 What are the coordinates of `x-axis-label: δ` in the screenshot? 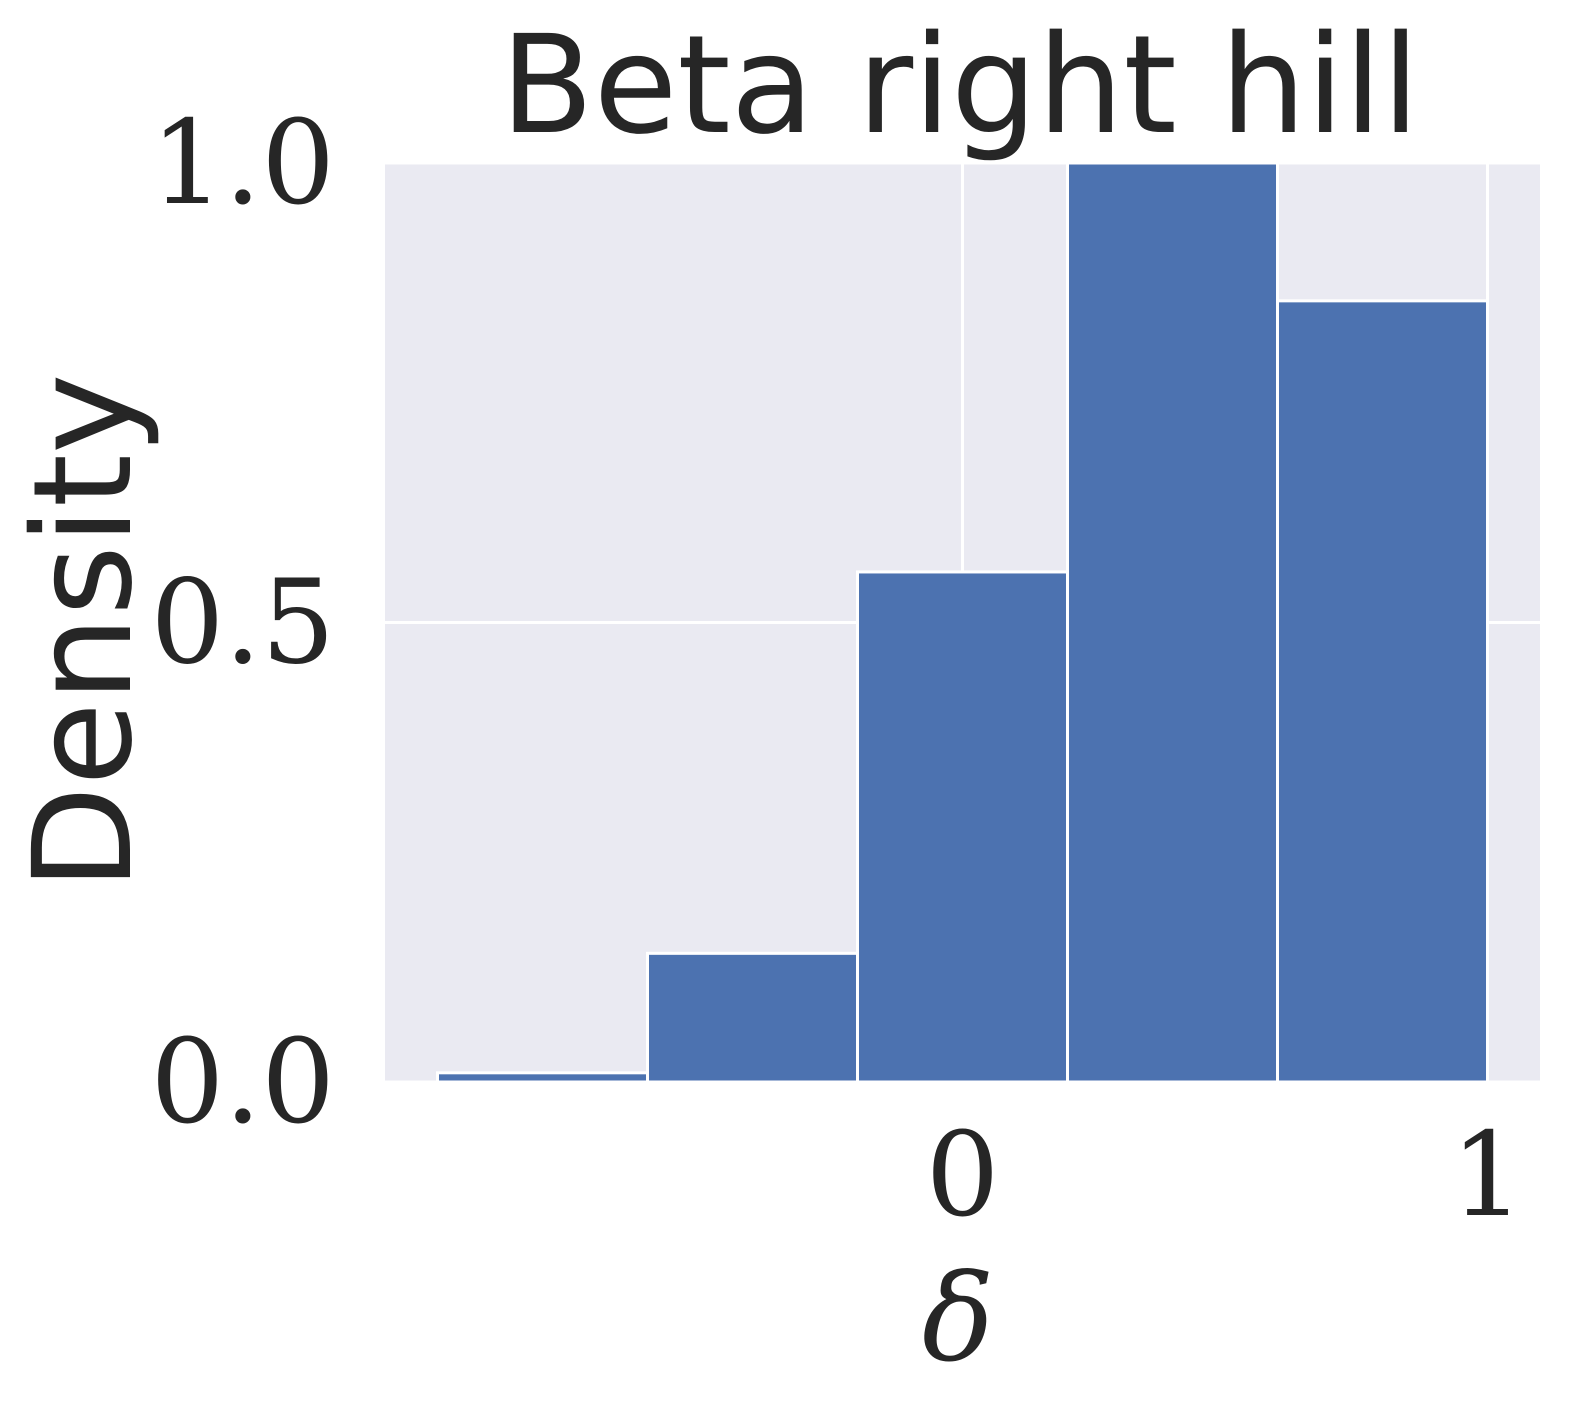 It's located at (958, 1319).